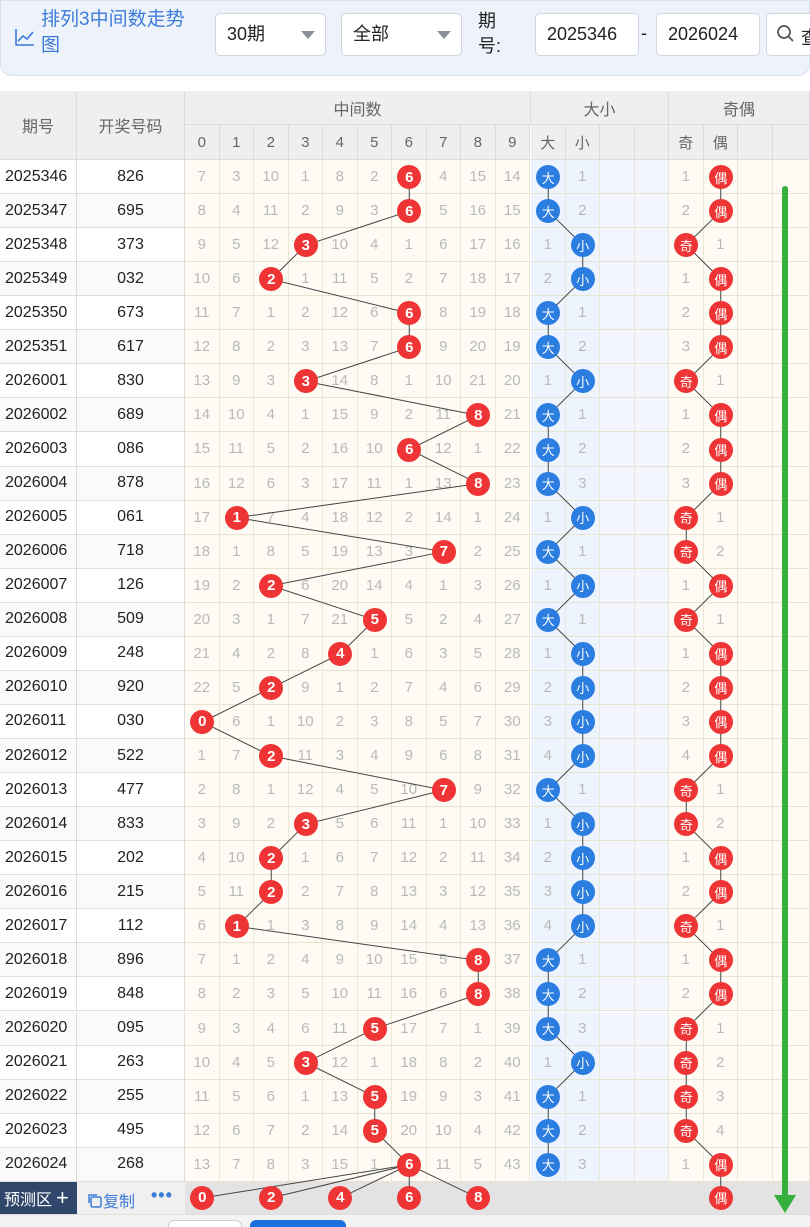  I want to click on prediction-ball: 8, so click(478, 1197).